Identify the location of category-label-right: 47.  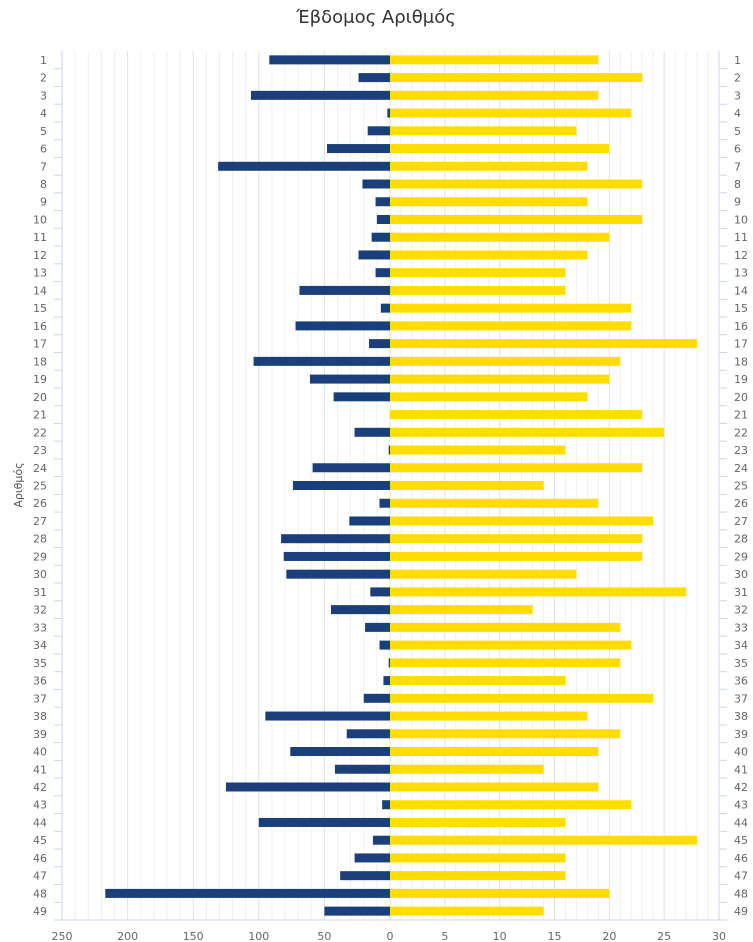
(741, 876).